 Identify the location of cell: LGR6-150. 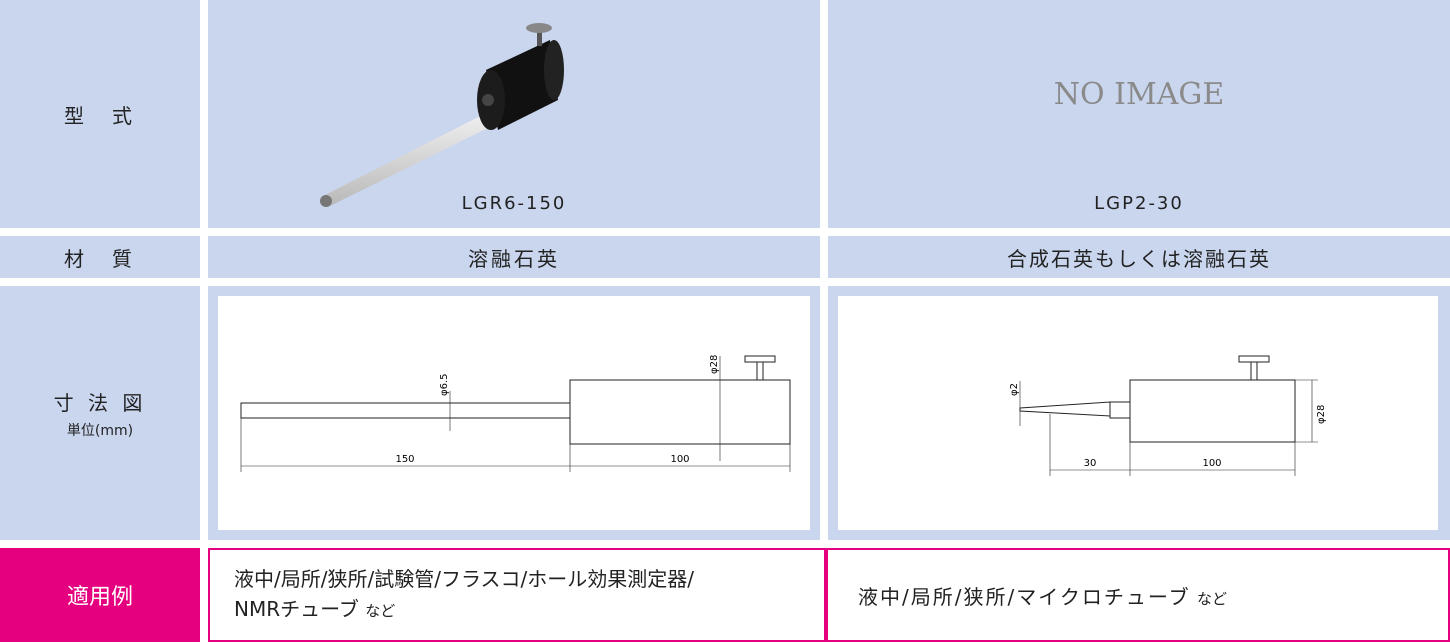
(514, 114).